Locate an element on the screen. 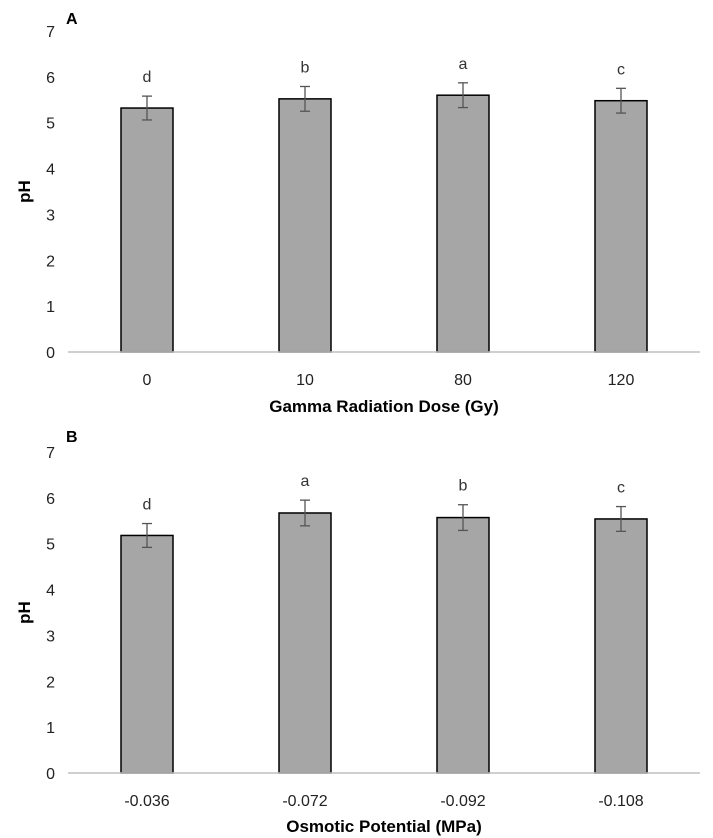  panel-b-x-tick-label: -0.092 is located at coordinates (462, 801).